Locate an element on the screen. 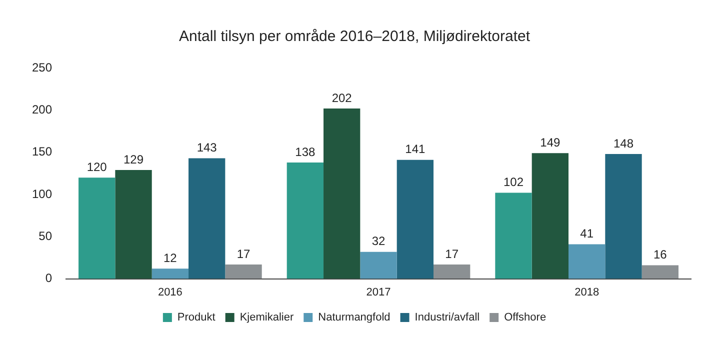 This screenshot has height=341, width=719. data-label: 149 is located at coordinates (550, 142).